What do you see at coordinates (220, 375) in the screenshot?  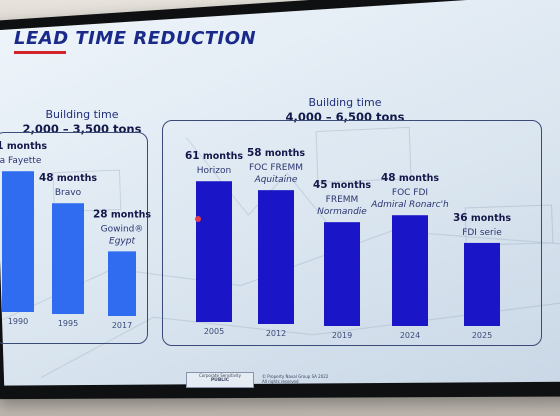 I see `classification-label: Corporate Sensitivity` at bounding box center [220, 375].